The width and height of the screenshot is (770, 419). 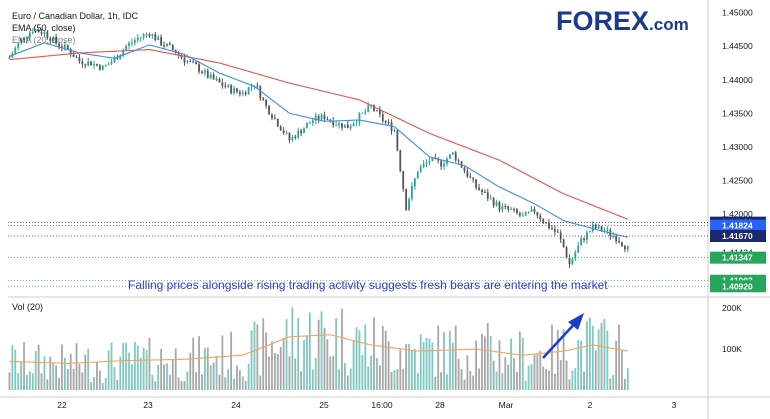 I want to click on x-tick-label: 22, so click(x=62, y=405).